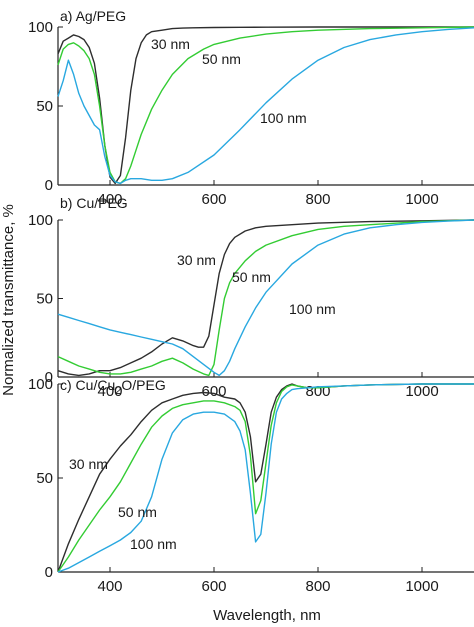  What do you see at coordinates (94, 203) in the screenshot?
I see `panel-title: b) Cu/PEG` at bounding box center [94, 203].